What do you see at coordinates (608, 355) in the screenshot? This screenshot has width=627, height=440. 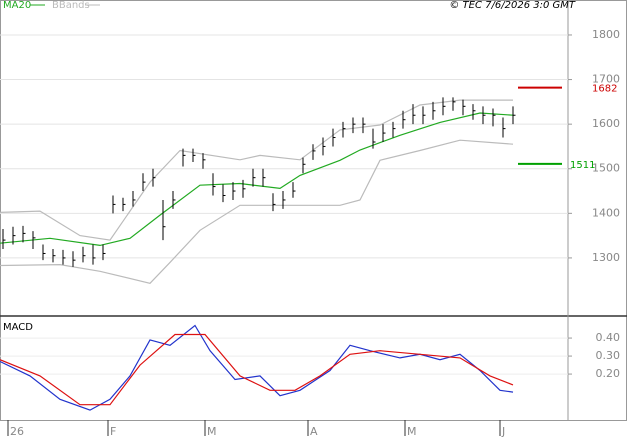 I see `y-tick-label: 0.30` at bounding box center [608, 355].